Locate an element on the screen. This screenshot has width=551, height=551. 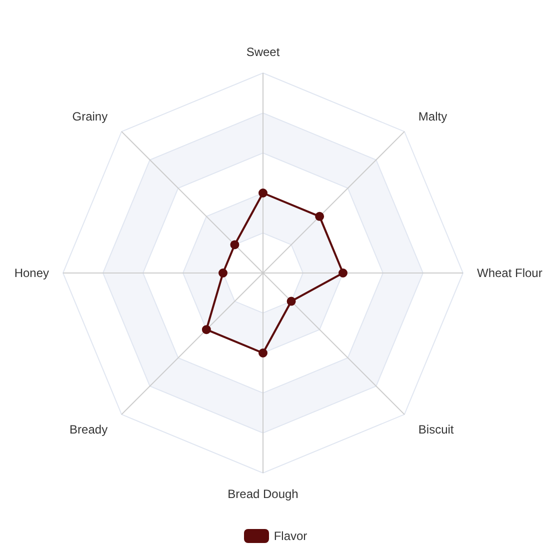
spoke-label: Wheat Flour is located at coordinates (509, 273).